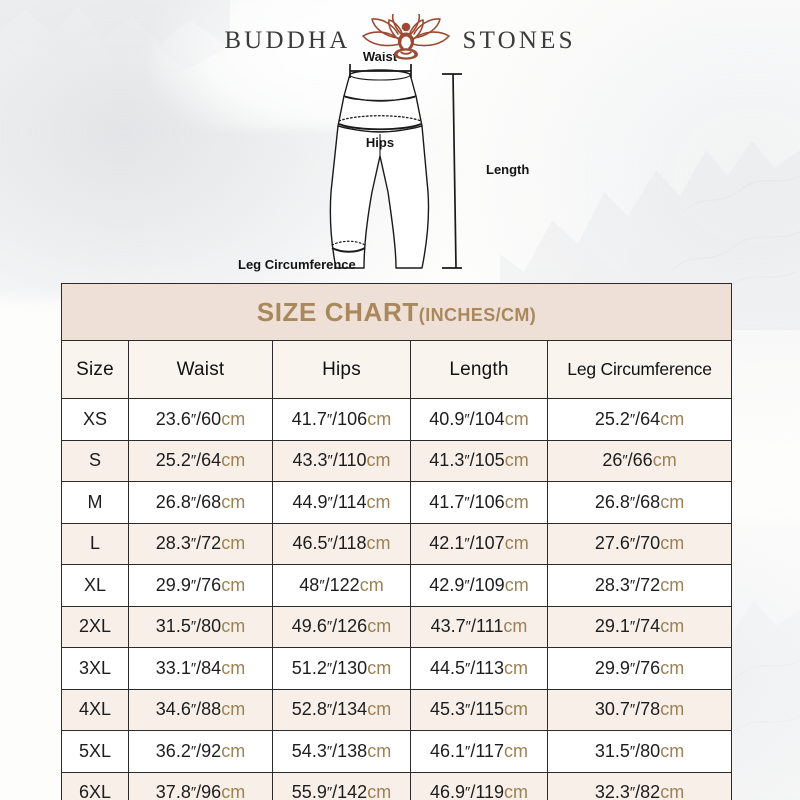 The image size is (800, 800). I want to click on chart-header-row: Size Waist Hips Length Leg Circumference, so click(397, 369).